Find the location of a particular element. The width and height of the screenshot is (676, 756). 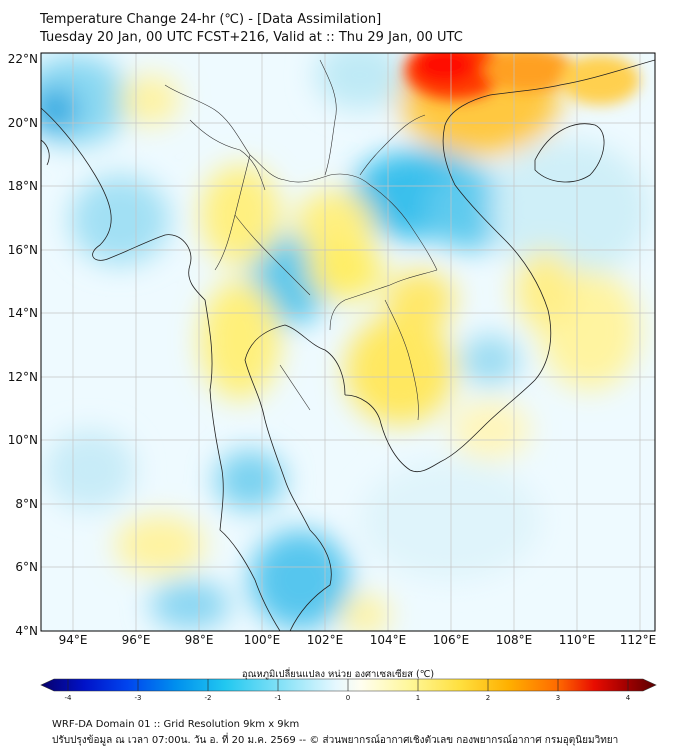

colorbar-tick-label: -4 is located at coordinates (68, 698).